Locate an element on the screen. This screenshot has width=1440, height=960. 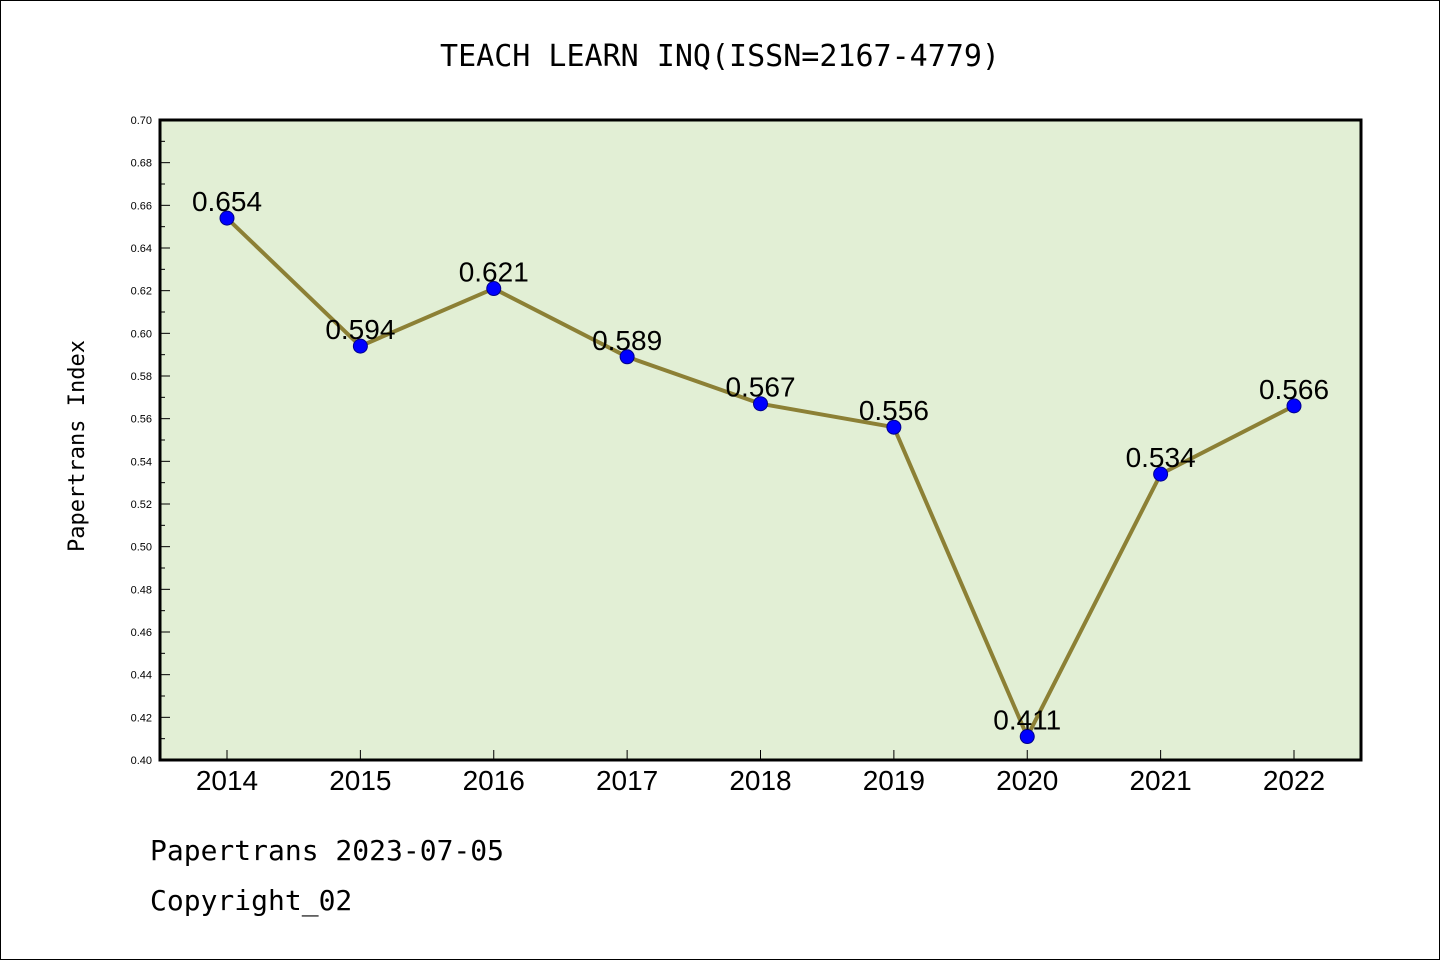
x-tick-label: 2021 is located at coordinates (1160, 780).